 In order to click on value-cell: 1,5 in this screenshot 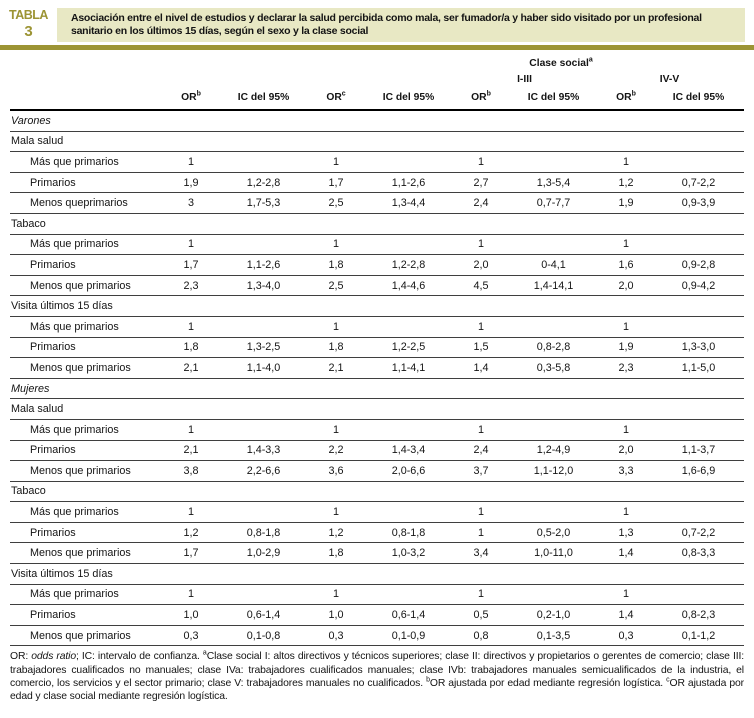, I will do `click(481, 347)`.